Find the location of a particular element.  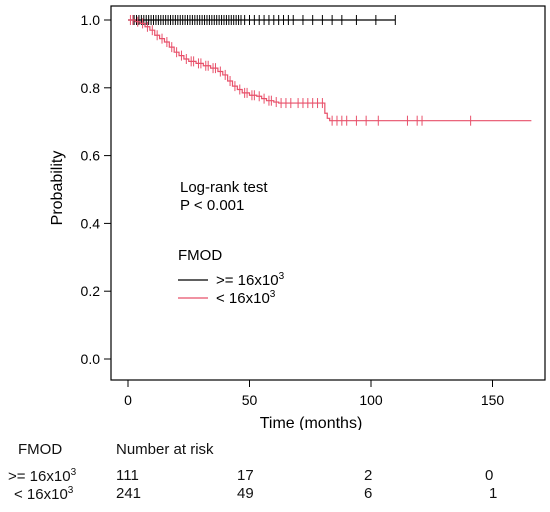

x-axis: 0 50 100 150 is located at coordinates (314, 394).